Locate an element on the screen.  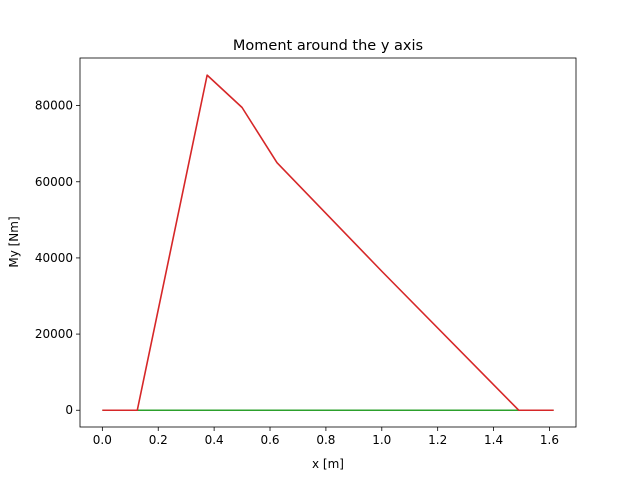
x-tick-label: 0.4 is located at coordinates (214, 440).